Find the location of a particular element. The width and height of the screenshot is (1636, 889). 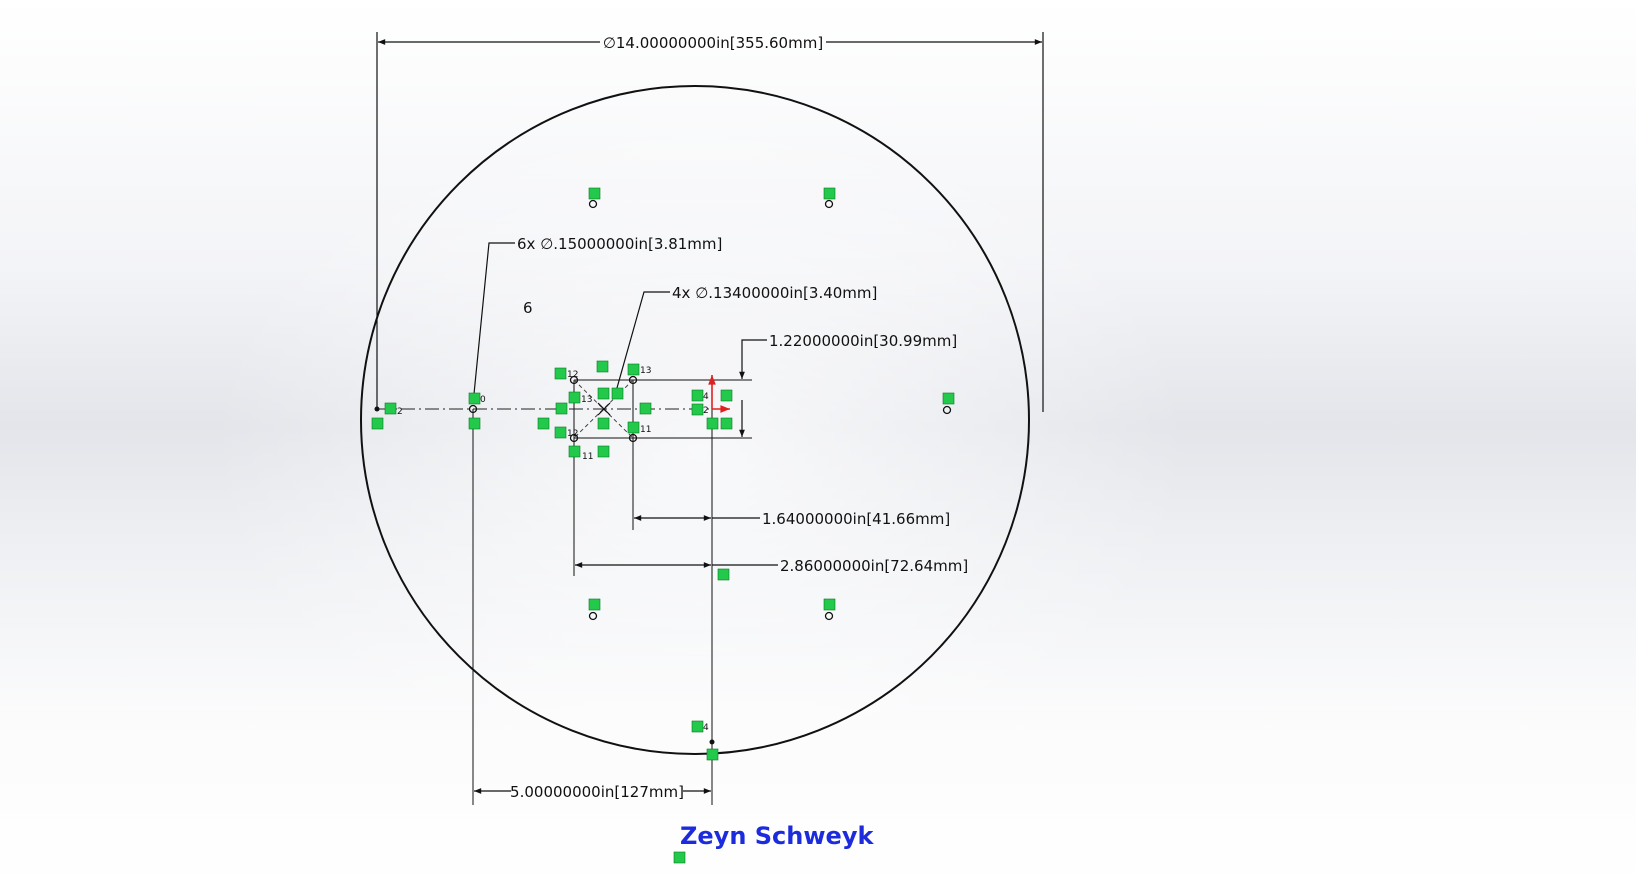

outer-horizontal-dim-text: 2.86000000in[72.64mm] is located at coordinates (874, 566).